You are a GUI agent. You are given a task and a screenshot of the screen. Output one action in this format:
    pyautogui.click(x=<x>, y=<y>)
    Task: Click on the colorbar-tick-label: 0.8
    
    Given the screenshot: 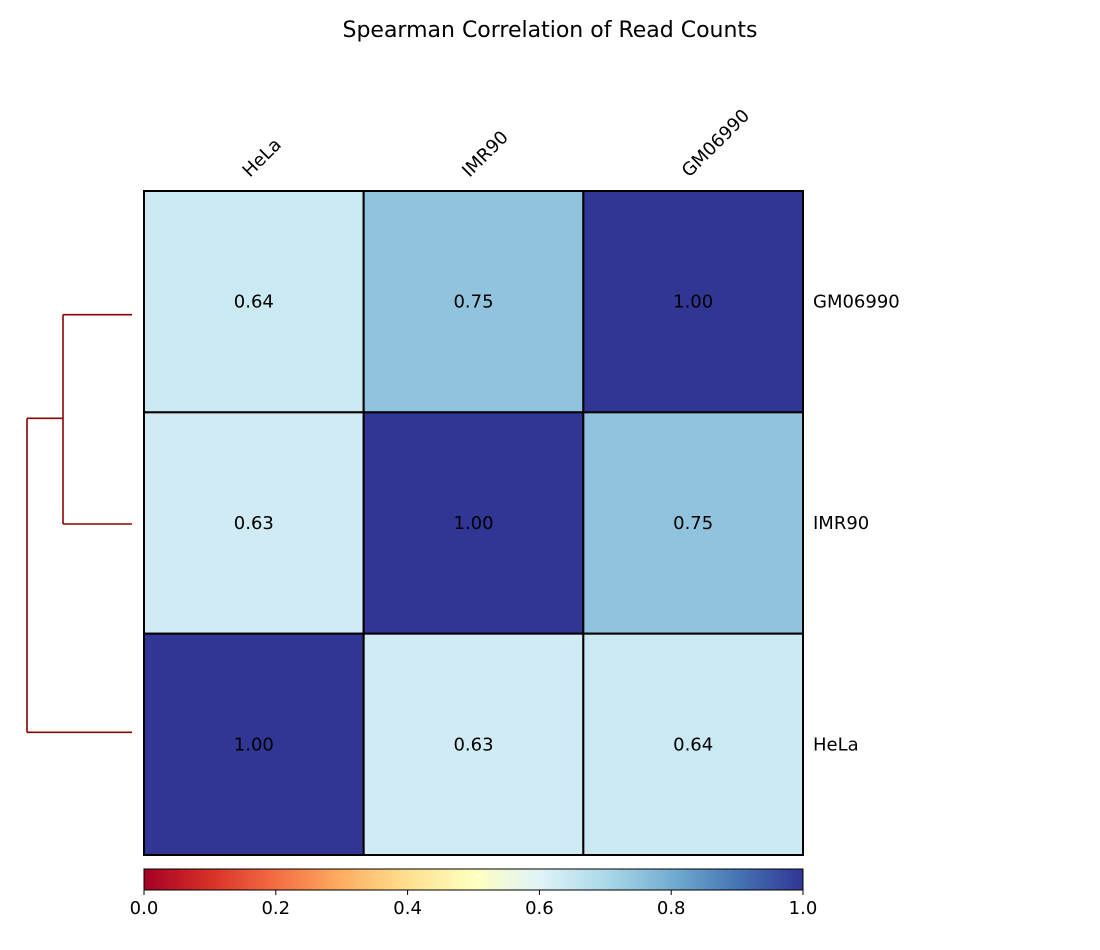 What is the action you would take?
    pyautogui.click(x=671, y=908)
    